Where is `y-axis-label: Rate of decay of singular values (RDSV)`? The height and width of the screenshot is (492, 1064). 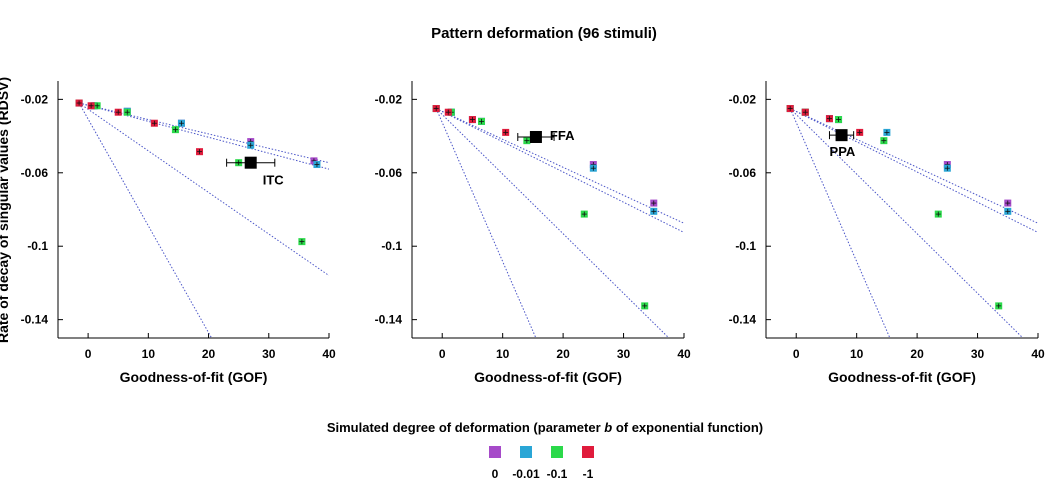
y-axis-label: Rate of decay of singular values (RDSV) is located at coordinates (5, 210).